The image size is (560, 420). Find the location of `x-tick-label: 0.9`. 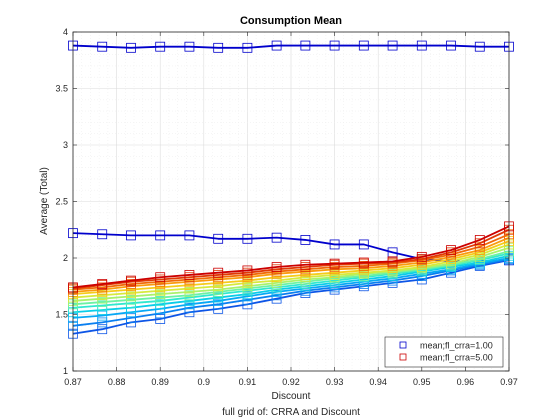

x-tick-label: 0.9 is located at coordinates (204, 382).